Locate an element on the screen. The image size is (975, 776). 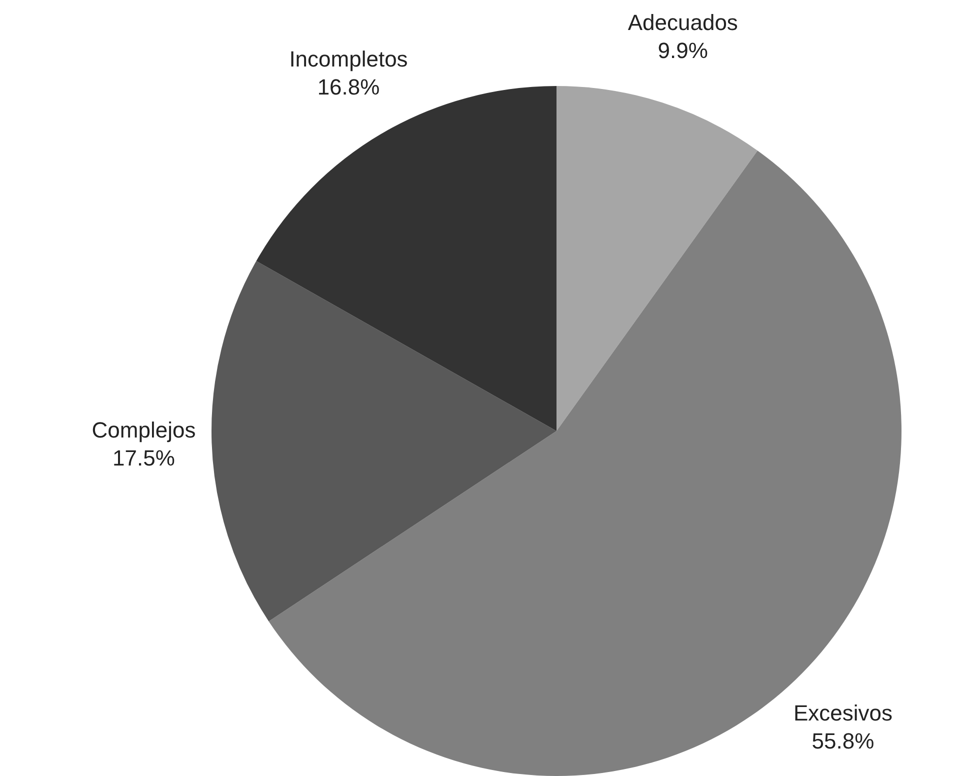
slice-label: Complejos is located at coordinates (144, 429).